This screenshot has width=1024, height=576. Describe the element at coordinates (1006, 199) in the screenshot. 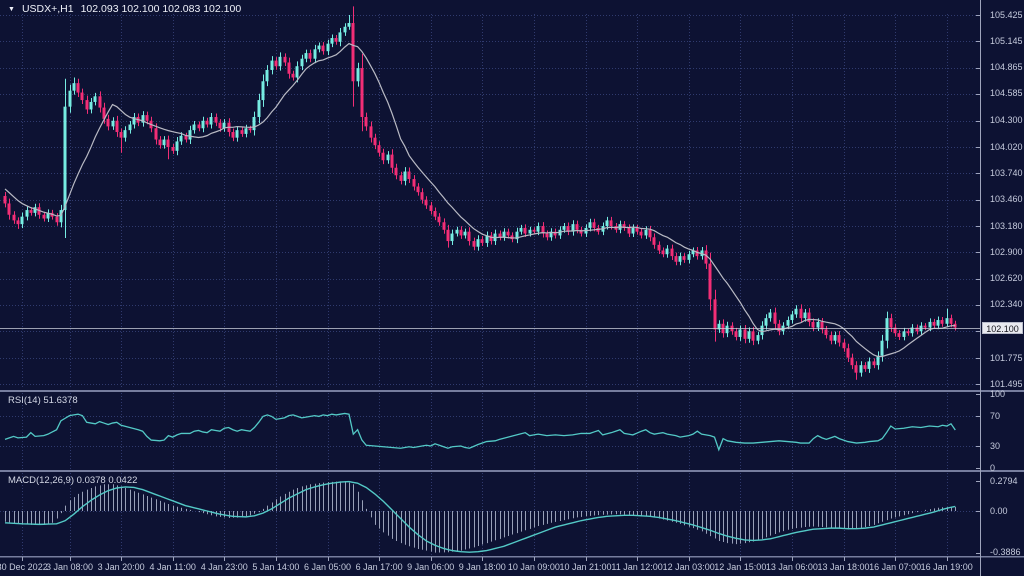

I see `price-axis-label: 103.460` at that location.